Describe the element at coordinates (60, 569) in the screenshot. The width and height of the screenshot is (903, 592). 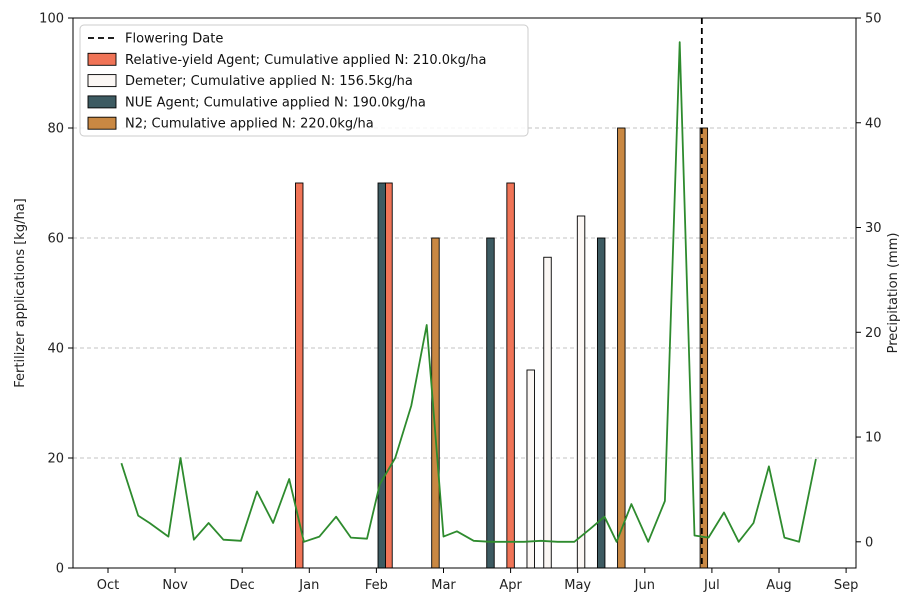
I see `y-tick-label: 0` at that location.